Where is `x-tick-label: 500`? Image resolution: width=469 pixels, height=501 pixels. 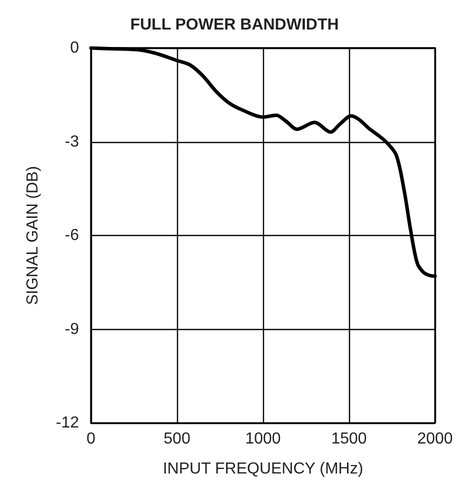
x-tick-label: 500 is located at coordinates (177, 439).